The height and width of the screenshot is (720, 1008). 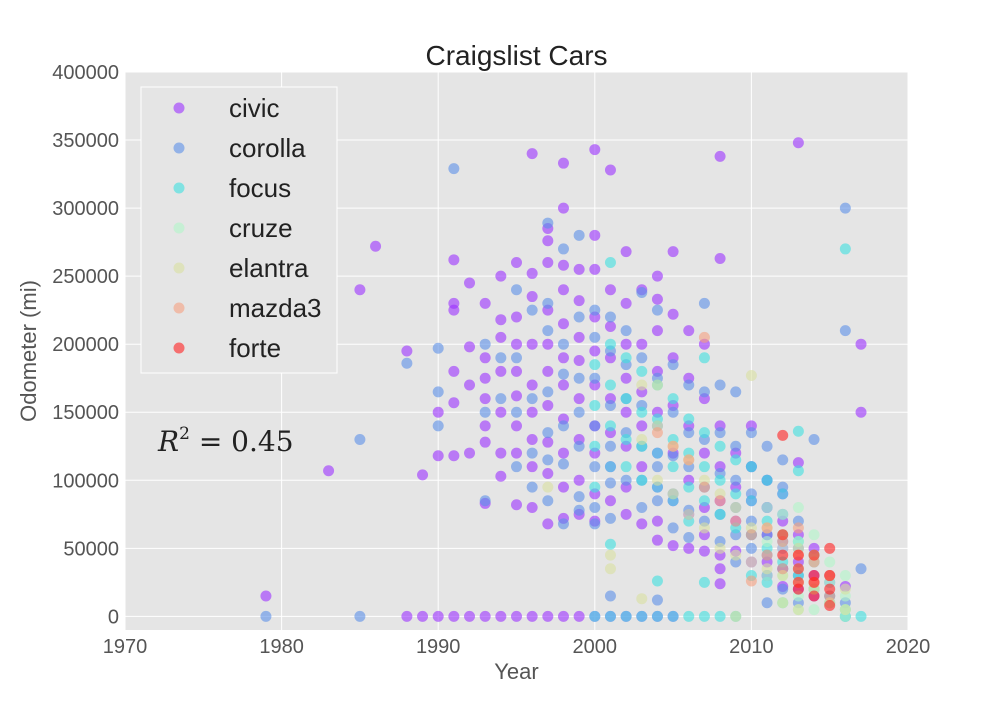 What do you see at coordinates (254, 108) in the screenshot?
I see `legend-label-civic: civic` at bounding box center [254, 108].